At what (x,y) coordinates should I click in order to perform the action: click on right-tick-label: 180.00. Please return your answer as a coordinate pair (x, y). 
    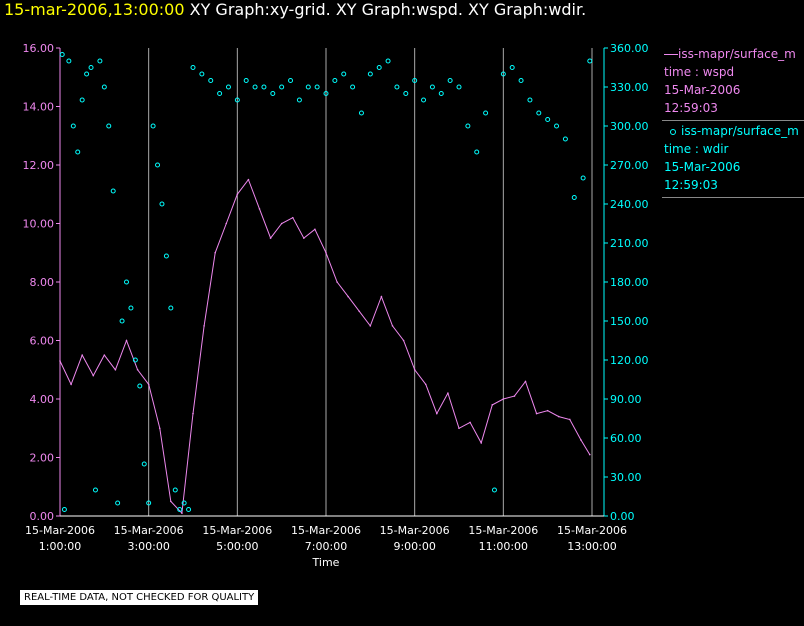
    Looking at the image, I should click on (629, 282).